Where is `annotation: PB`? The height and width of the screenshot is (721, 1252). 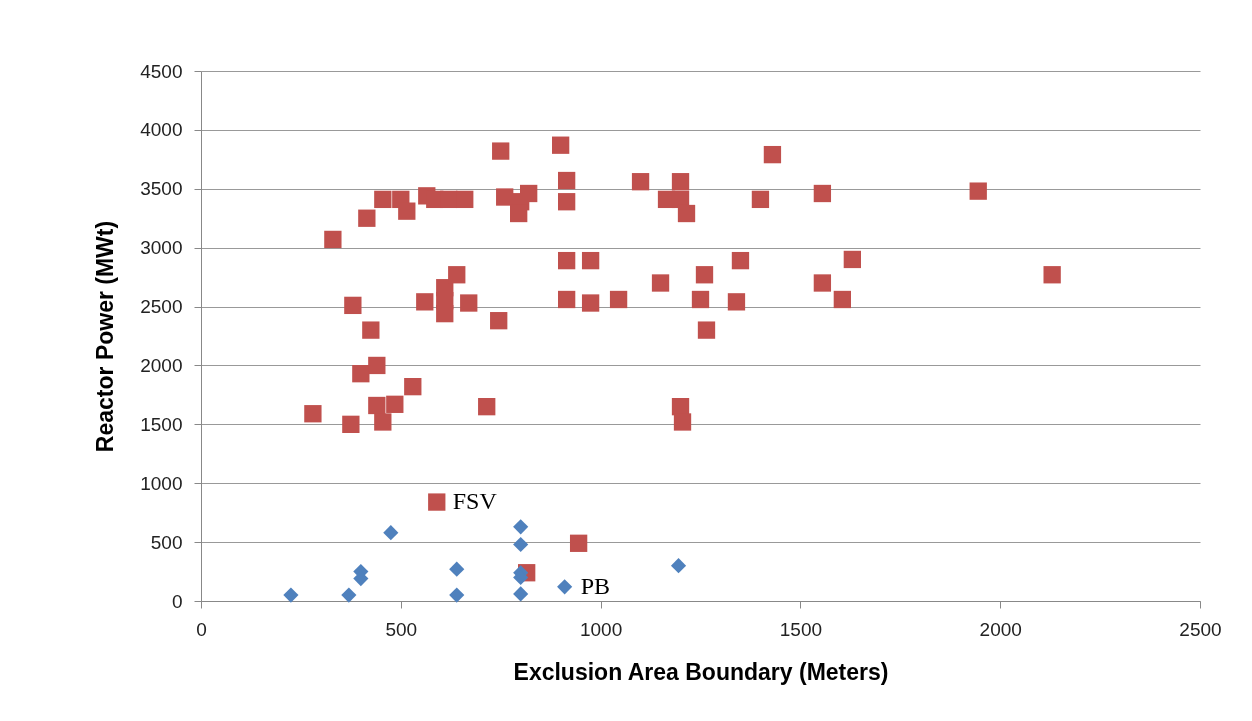
annotation: PB is located at coordinates (595, 585).